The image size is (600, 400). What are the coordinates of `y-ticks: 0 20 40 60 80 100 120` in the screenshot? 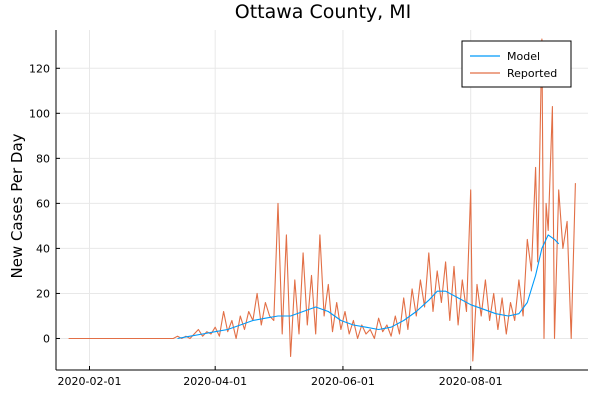 It's located at (44, 203).